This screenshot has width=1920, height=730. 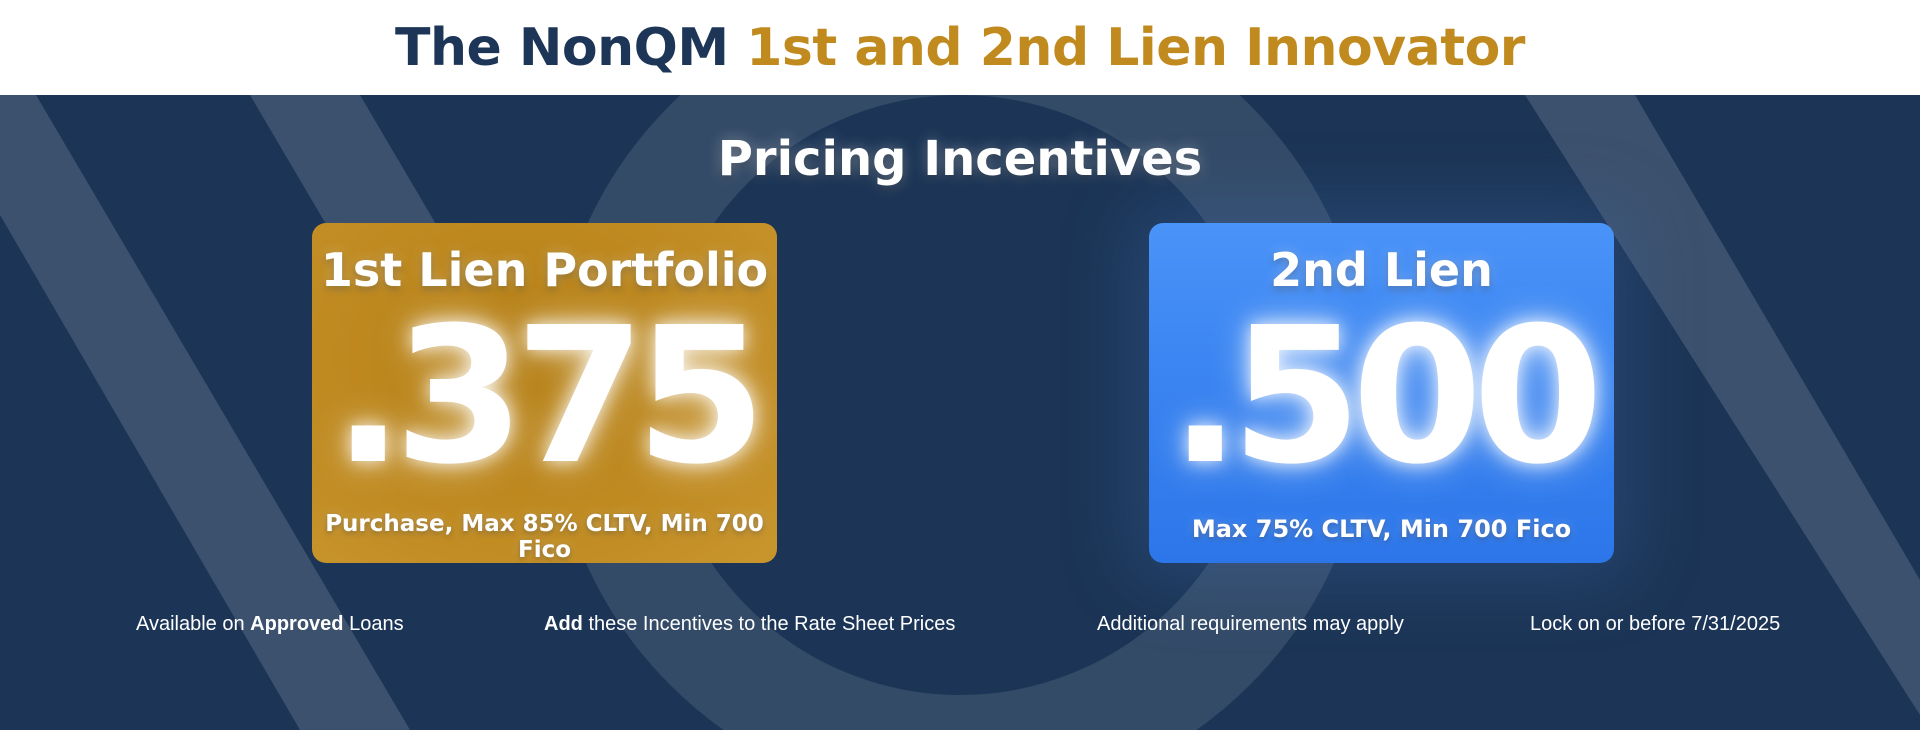 What do you see at coordinates (1381, 270) in the screenshot?
I see `card-title: 2nd Lien` at bounding box center [1381, 270].